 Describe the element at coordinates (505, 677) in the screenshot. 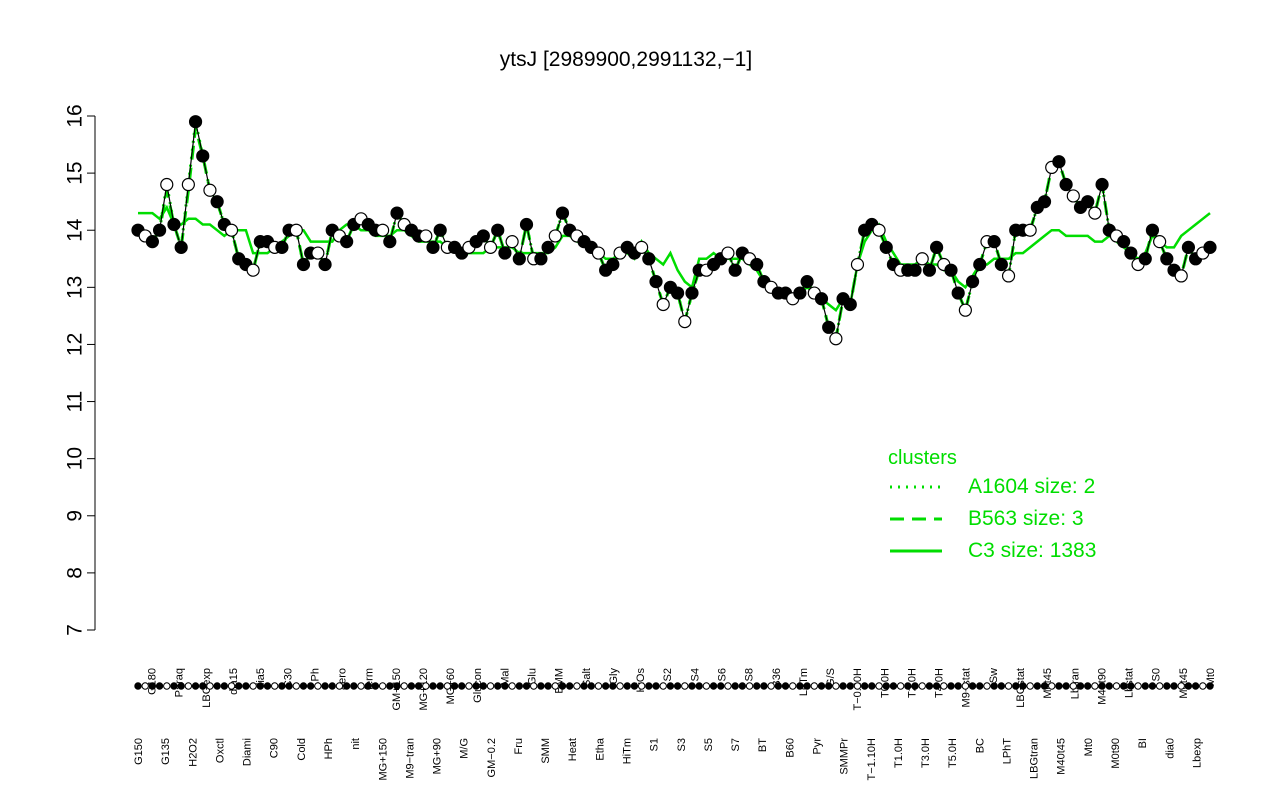

I see `x-tick-label: Mal` at that location.